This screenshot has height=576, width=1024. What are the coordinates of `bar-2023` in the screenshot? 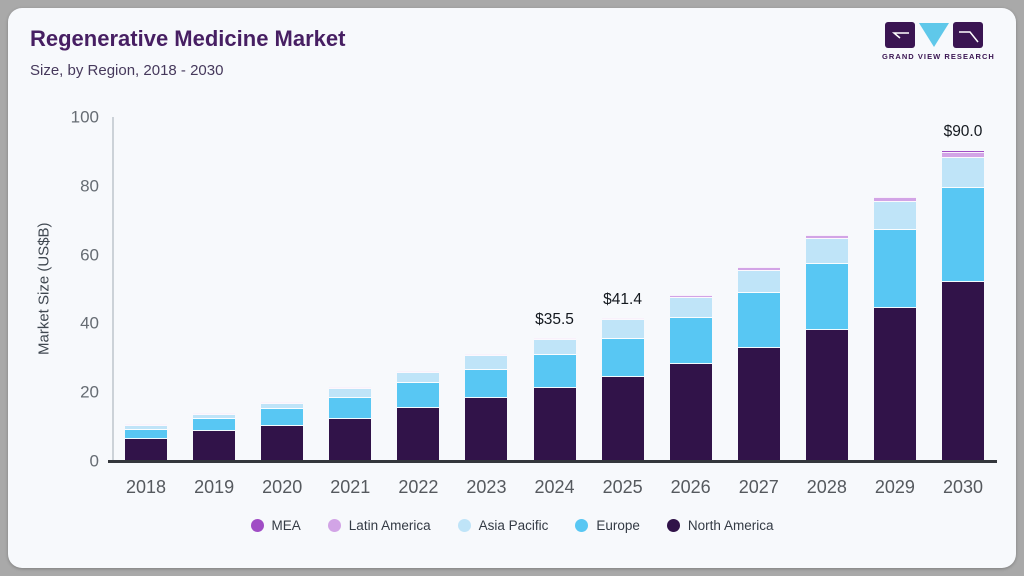 It's located at (486, 407).